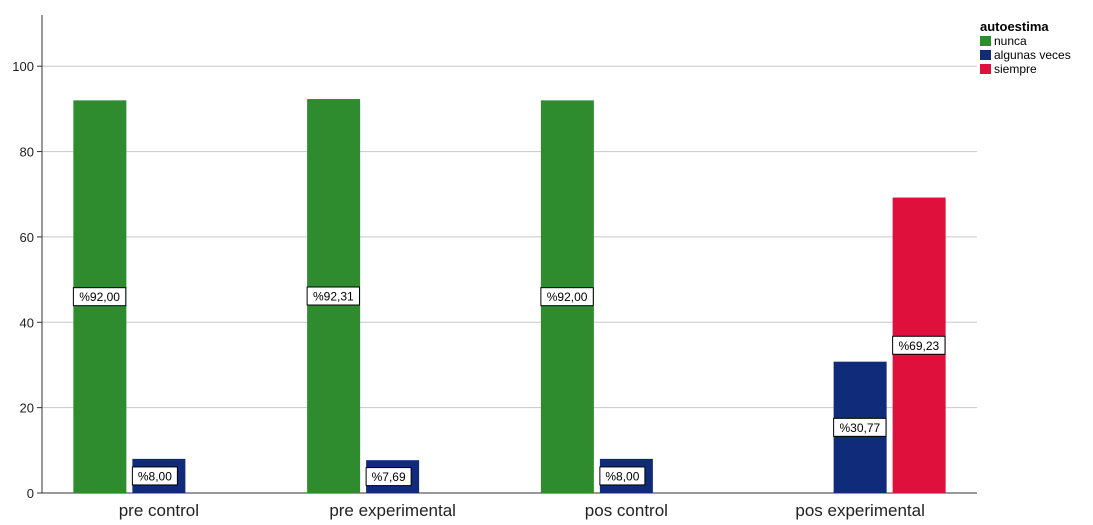  I want to click on x-tick-label: pos experimental, so click(859, 510).